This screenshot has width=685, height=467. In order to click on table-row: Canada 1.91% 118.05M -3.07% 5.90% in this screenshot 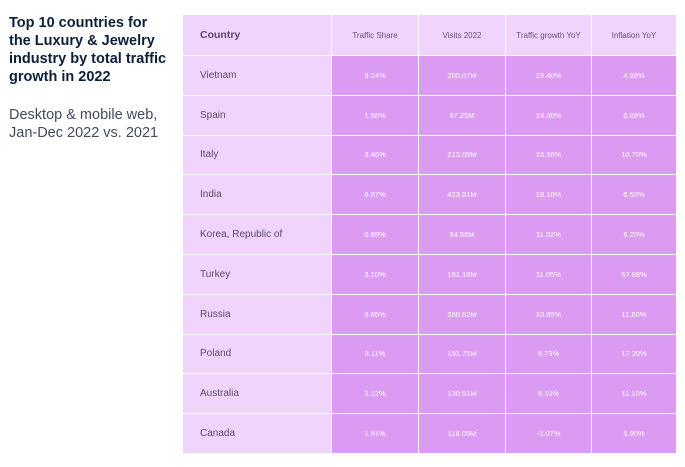, I will do `click(429, 433)`.